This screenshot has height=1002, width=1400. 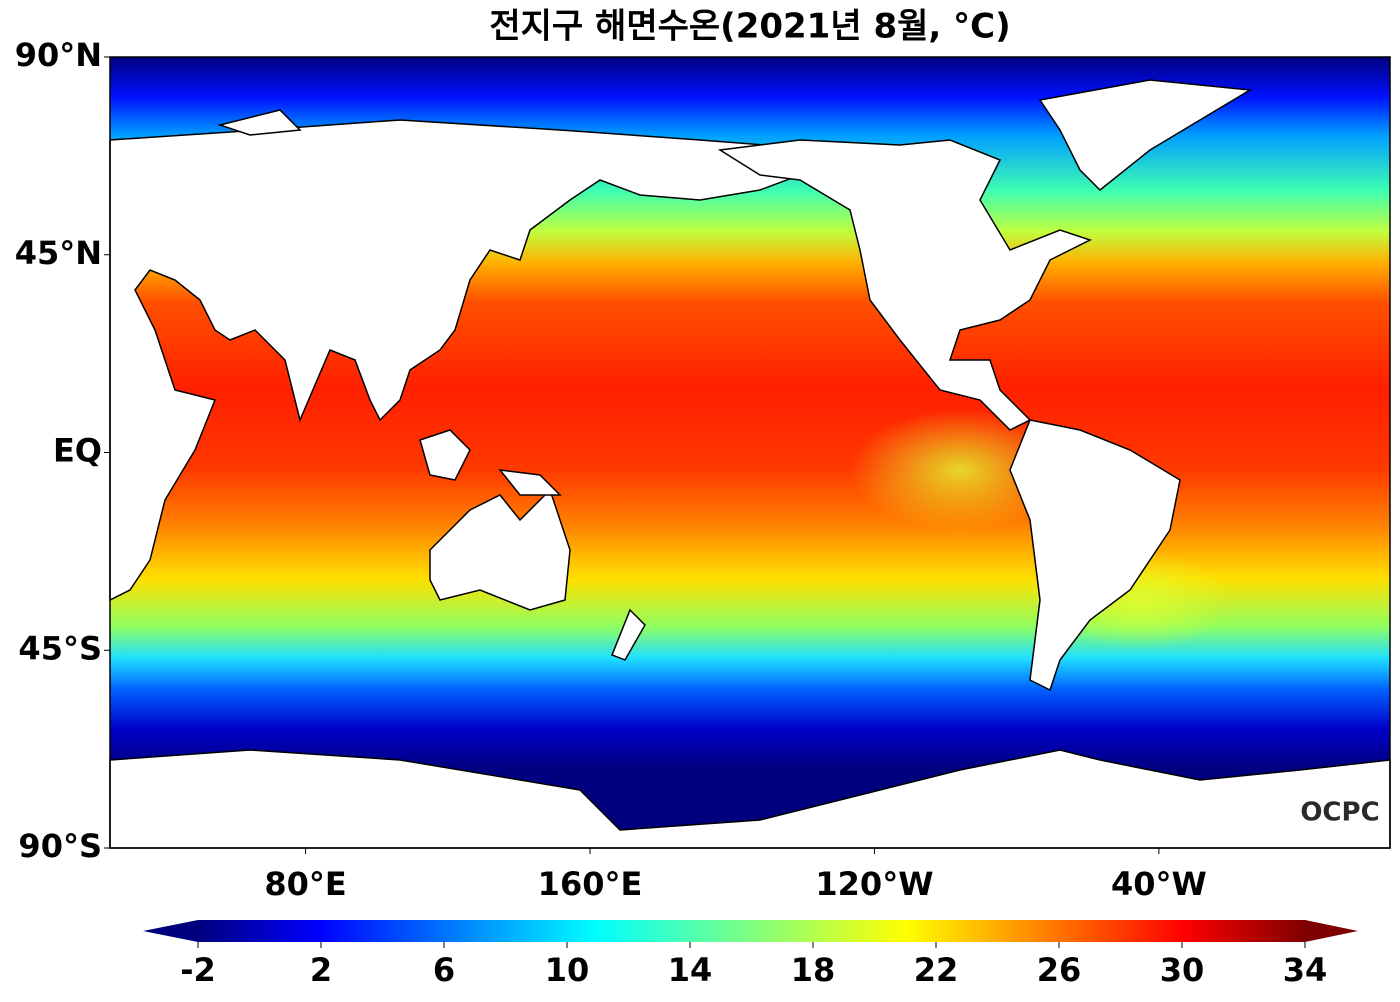 What do you see at coordinates (1339, 813) in the screenshot?
I see `watermark: OCPC` at bounding box center [1339, 813].